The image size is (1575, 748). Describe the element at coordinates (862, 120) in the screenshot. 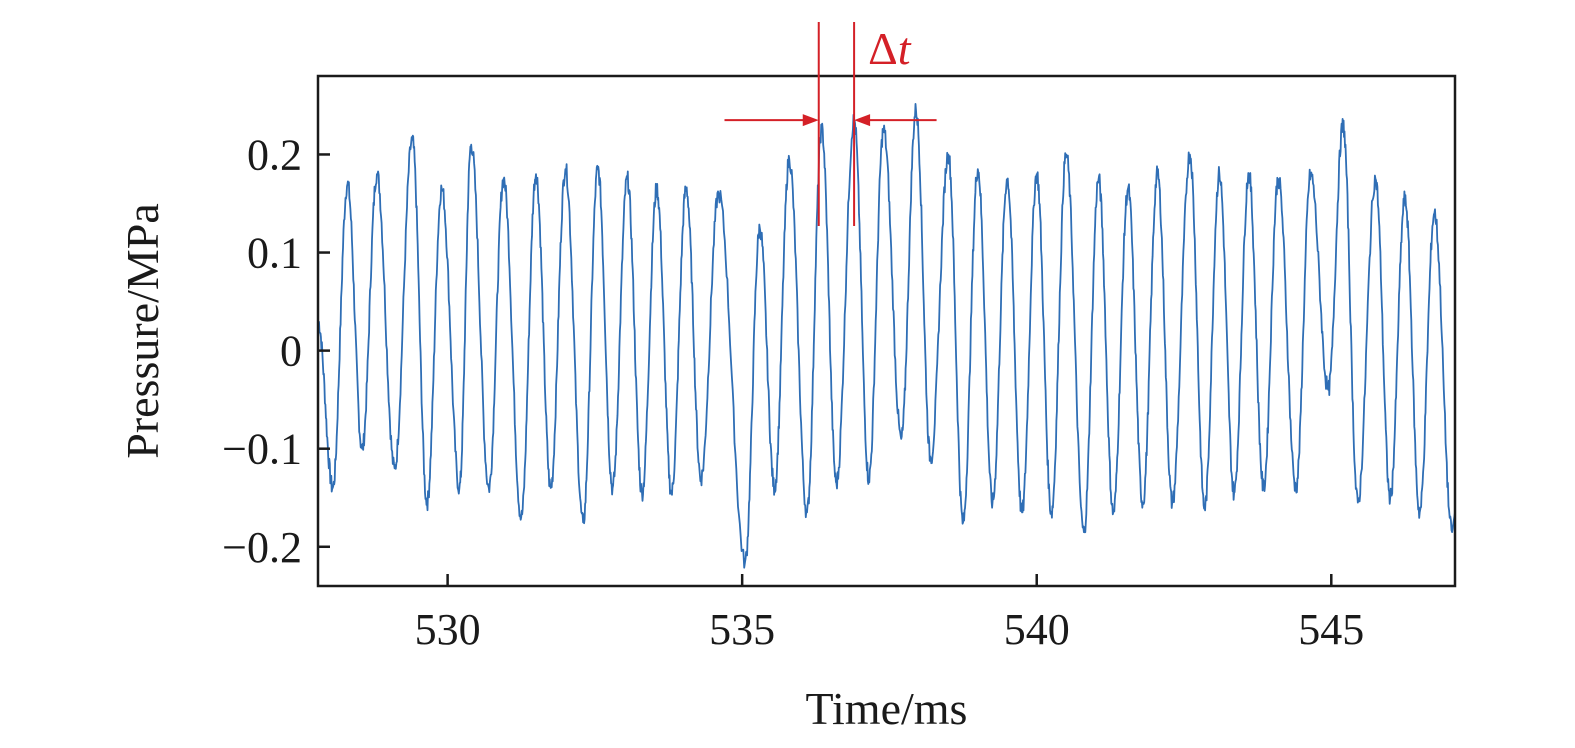

I see `delta-t-right-arrowhead` at that location.